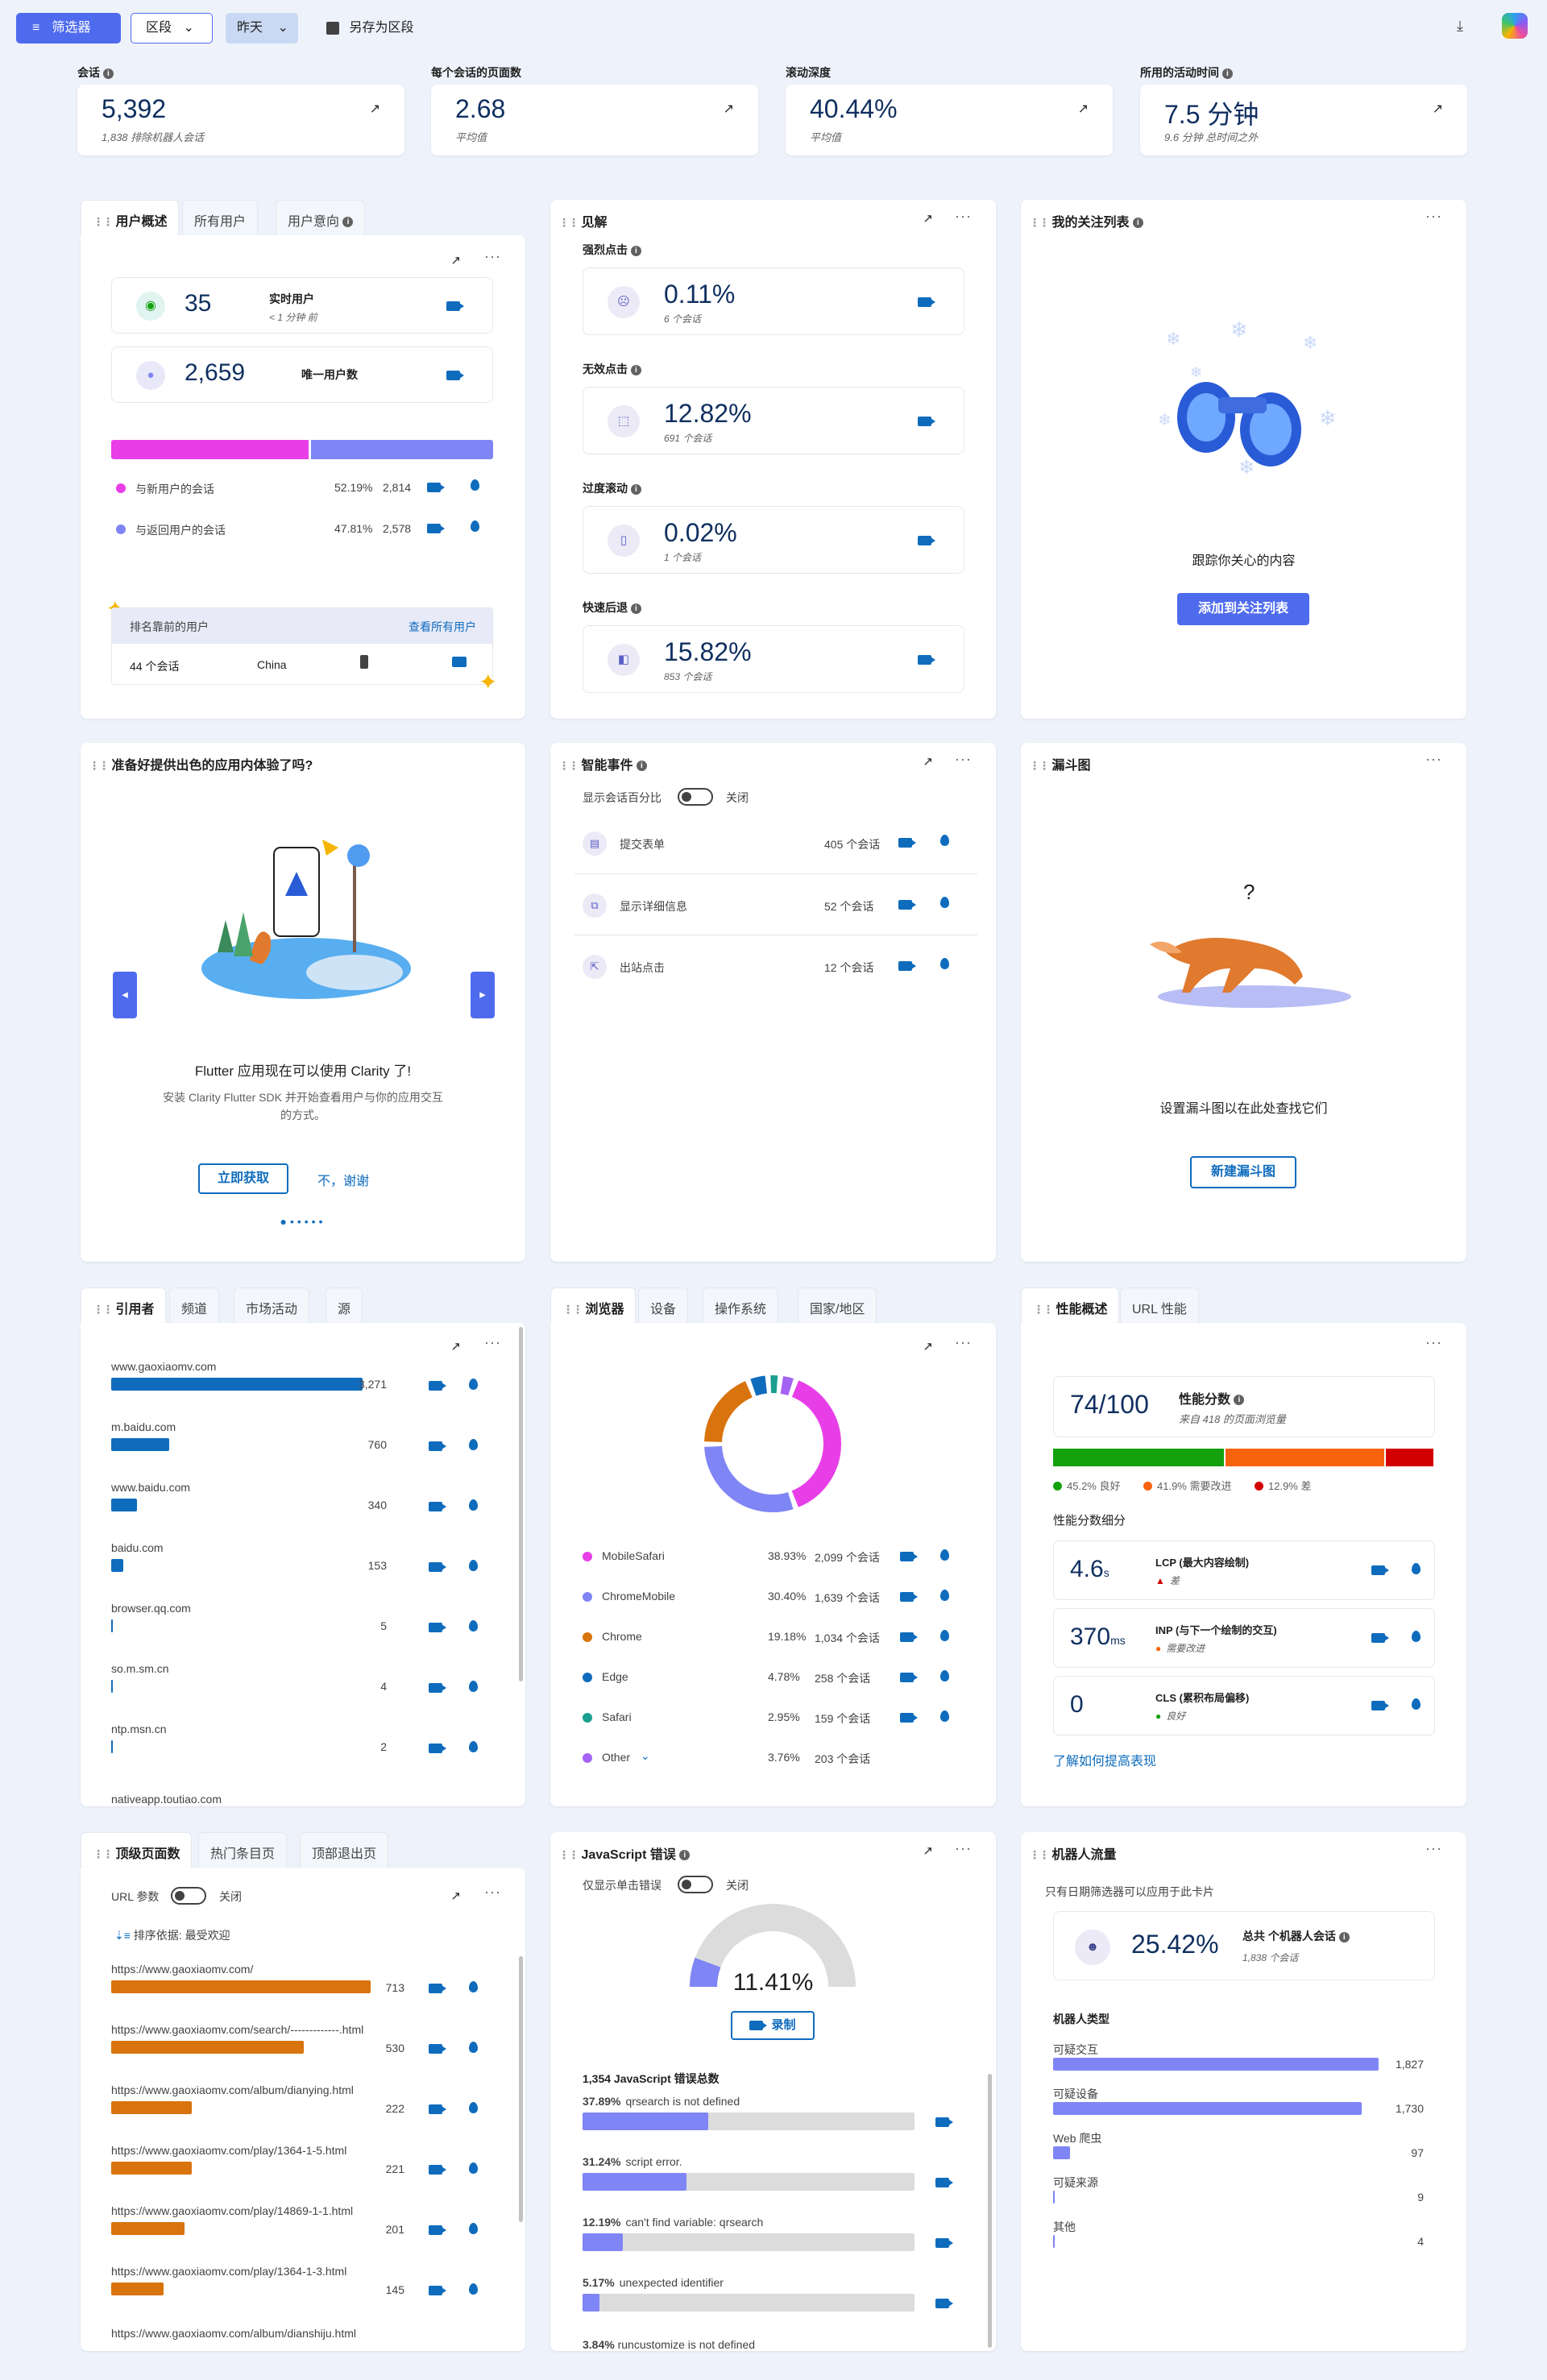 The width and height of the screenshot is (1547, 2380). Describe the element at coordinates (172, 1935) in the screenshot. I see `sort-button: ⇣≡ 排序依据: 最受欢迎` at that location.